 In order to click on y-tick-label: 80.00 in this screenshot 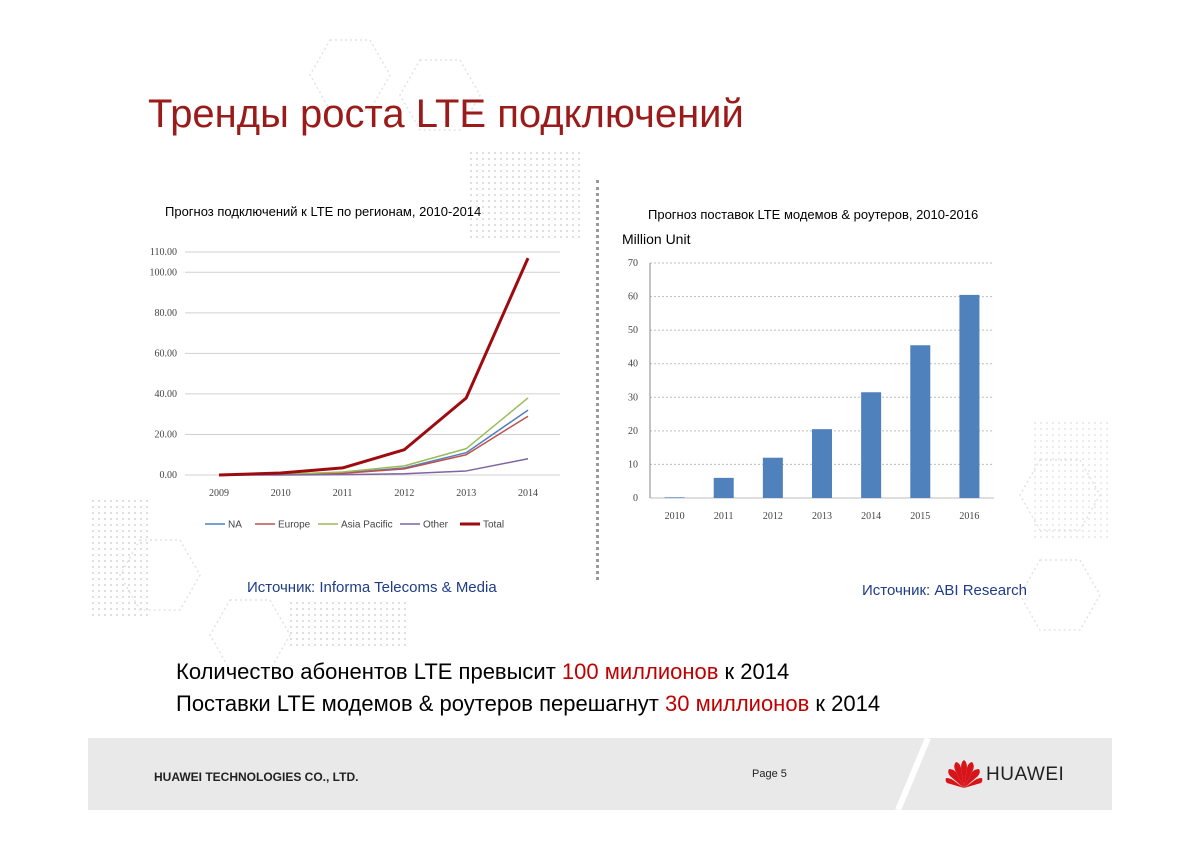, I will do `click(166, 313)`.